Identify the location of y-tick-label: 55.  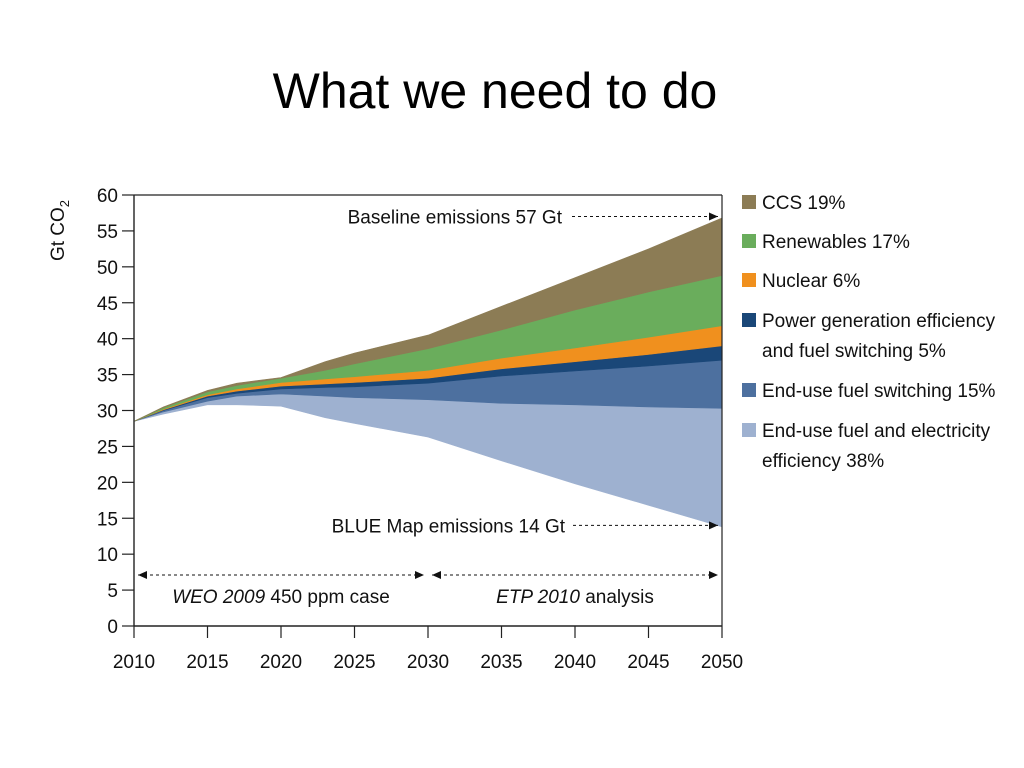
(107, 232).